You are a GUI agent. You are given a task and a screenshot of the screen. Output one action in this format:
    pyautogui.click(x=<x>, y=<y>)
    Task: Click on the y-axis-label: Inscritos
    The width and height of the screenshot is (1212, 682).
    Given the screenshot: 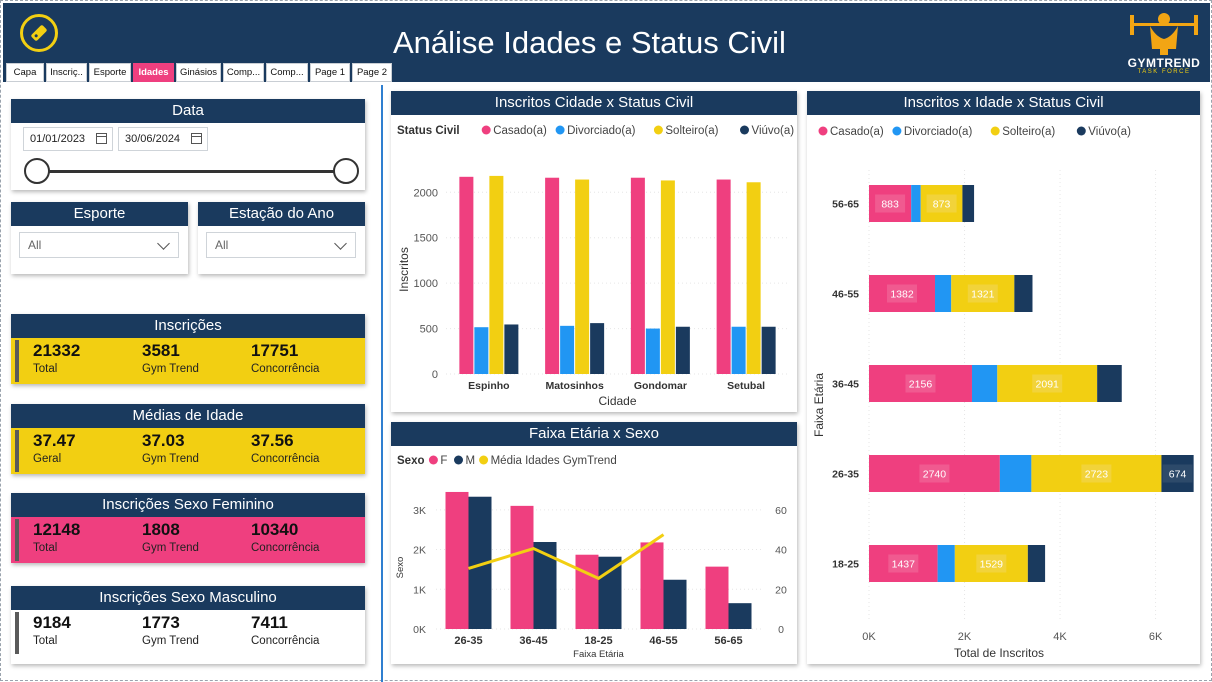 What is the action you would take?
    pyautogui.click(x=404, y=269)
    